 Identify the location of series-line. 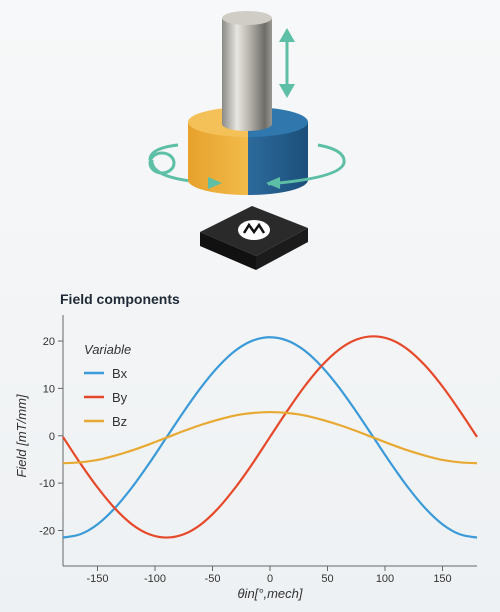
(270, 437).